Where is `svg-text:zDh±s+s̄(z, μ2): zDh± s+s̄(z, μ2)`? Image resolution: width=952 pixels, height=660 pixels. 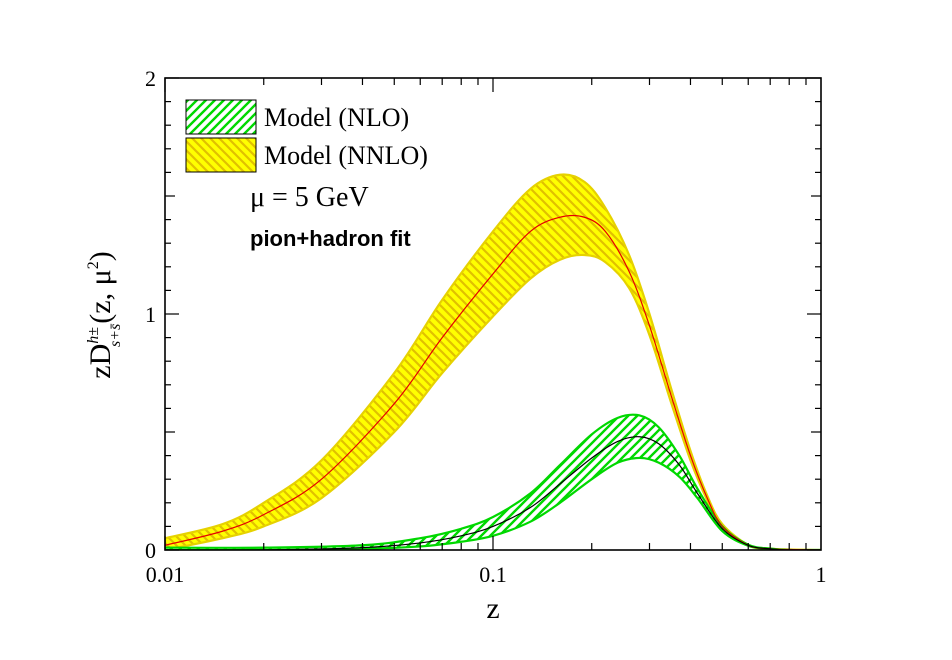
svg-text:zDh±s+s̄(z, μ2): zDh± s+s̄(z, μ2) is located at coordinates (104, 314).